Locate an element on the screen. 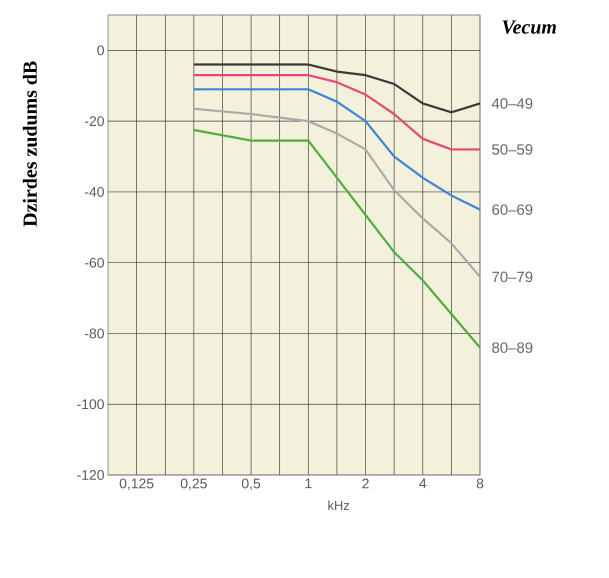 The image size is (609, 578). x-tick-label: 0,25 is located at coordinates (193, 484).